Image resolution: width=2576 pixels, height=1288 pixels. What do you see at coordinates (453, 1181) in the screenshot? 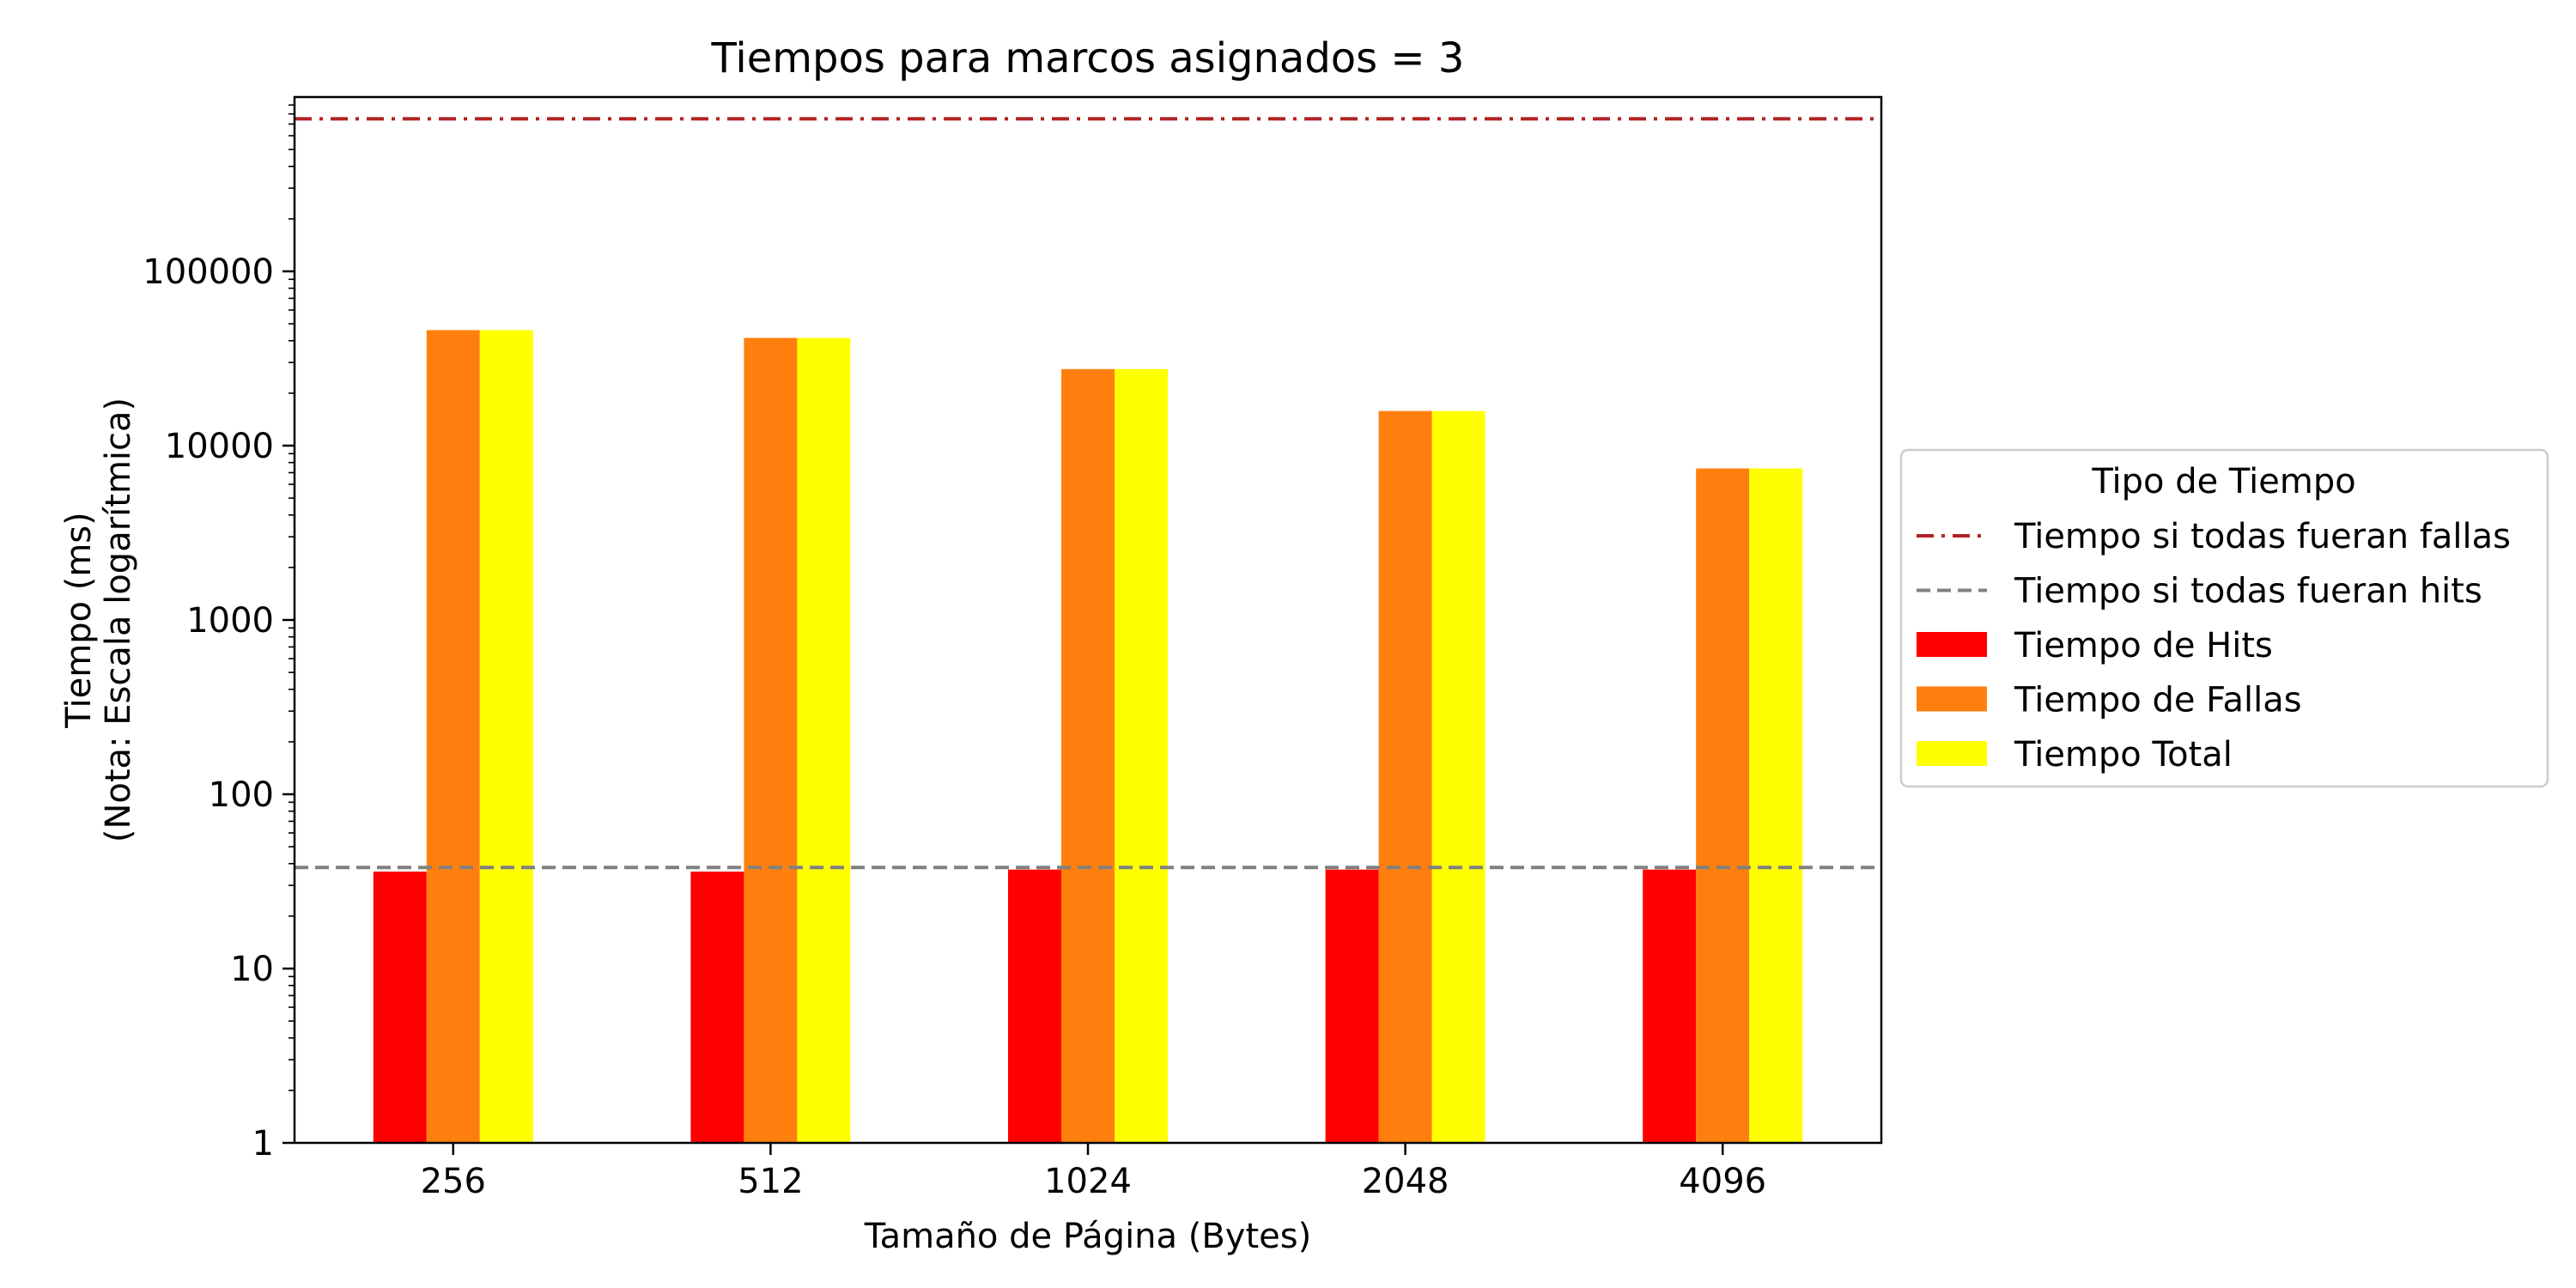
I see `x-tick-label: 256` at bounding box center [453, 1181].